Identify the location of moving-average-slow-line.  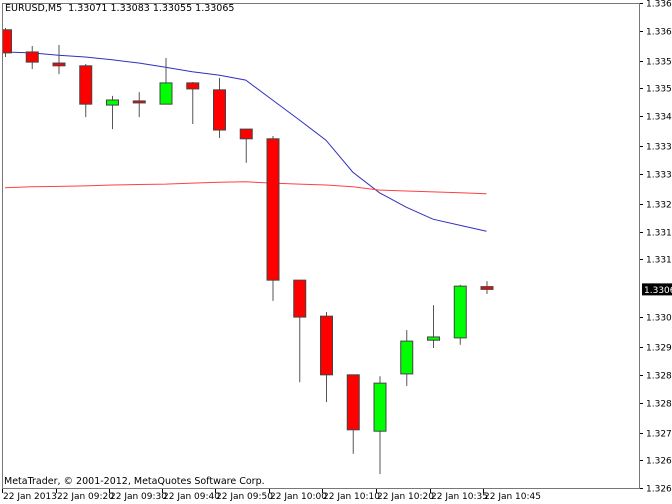
(245, 188).